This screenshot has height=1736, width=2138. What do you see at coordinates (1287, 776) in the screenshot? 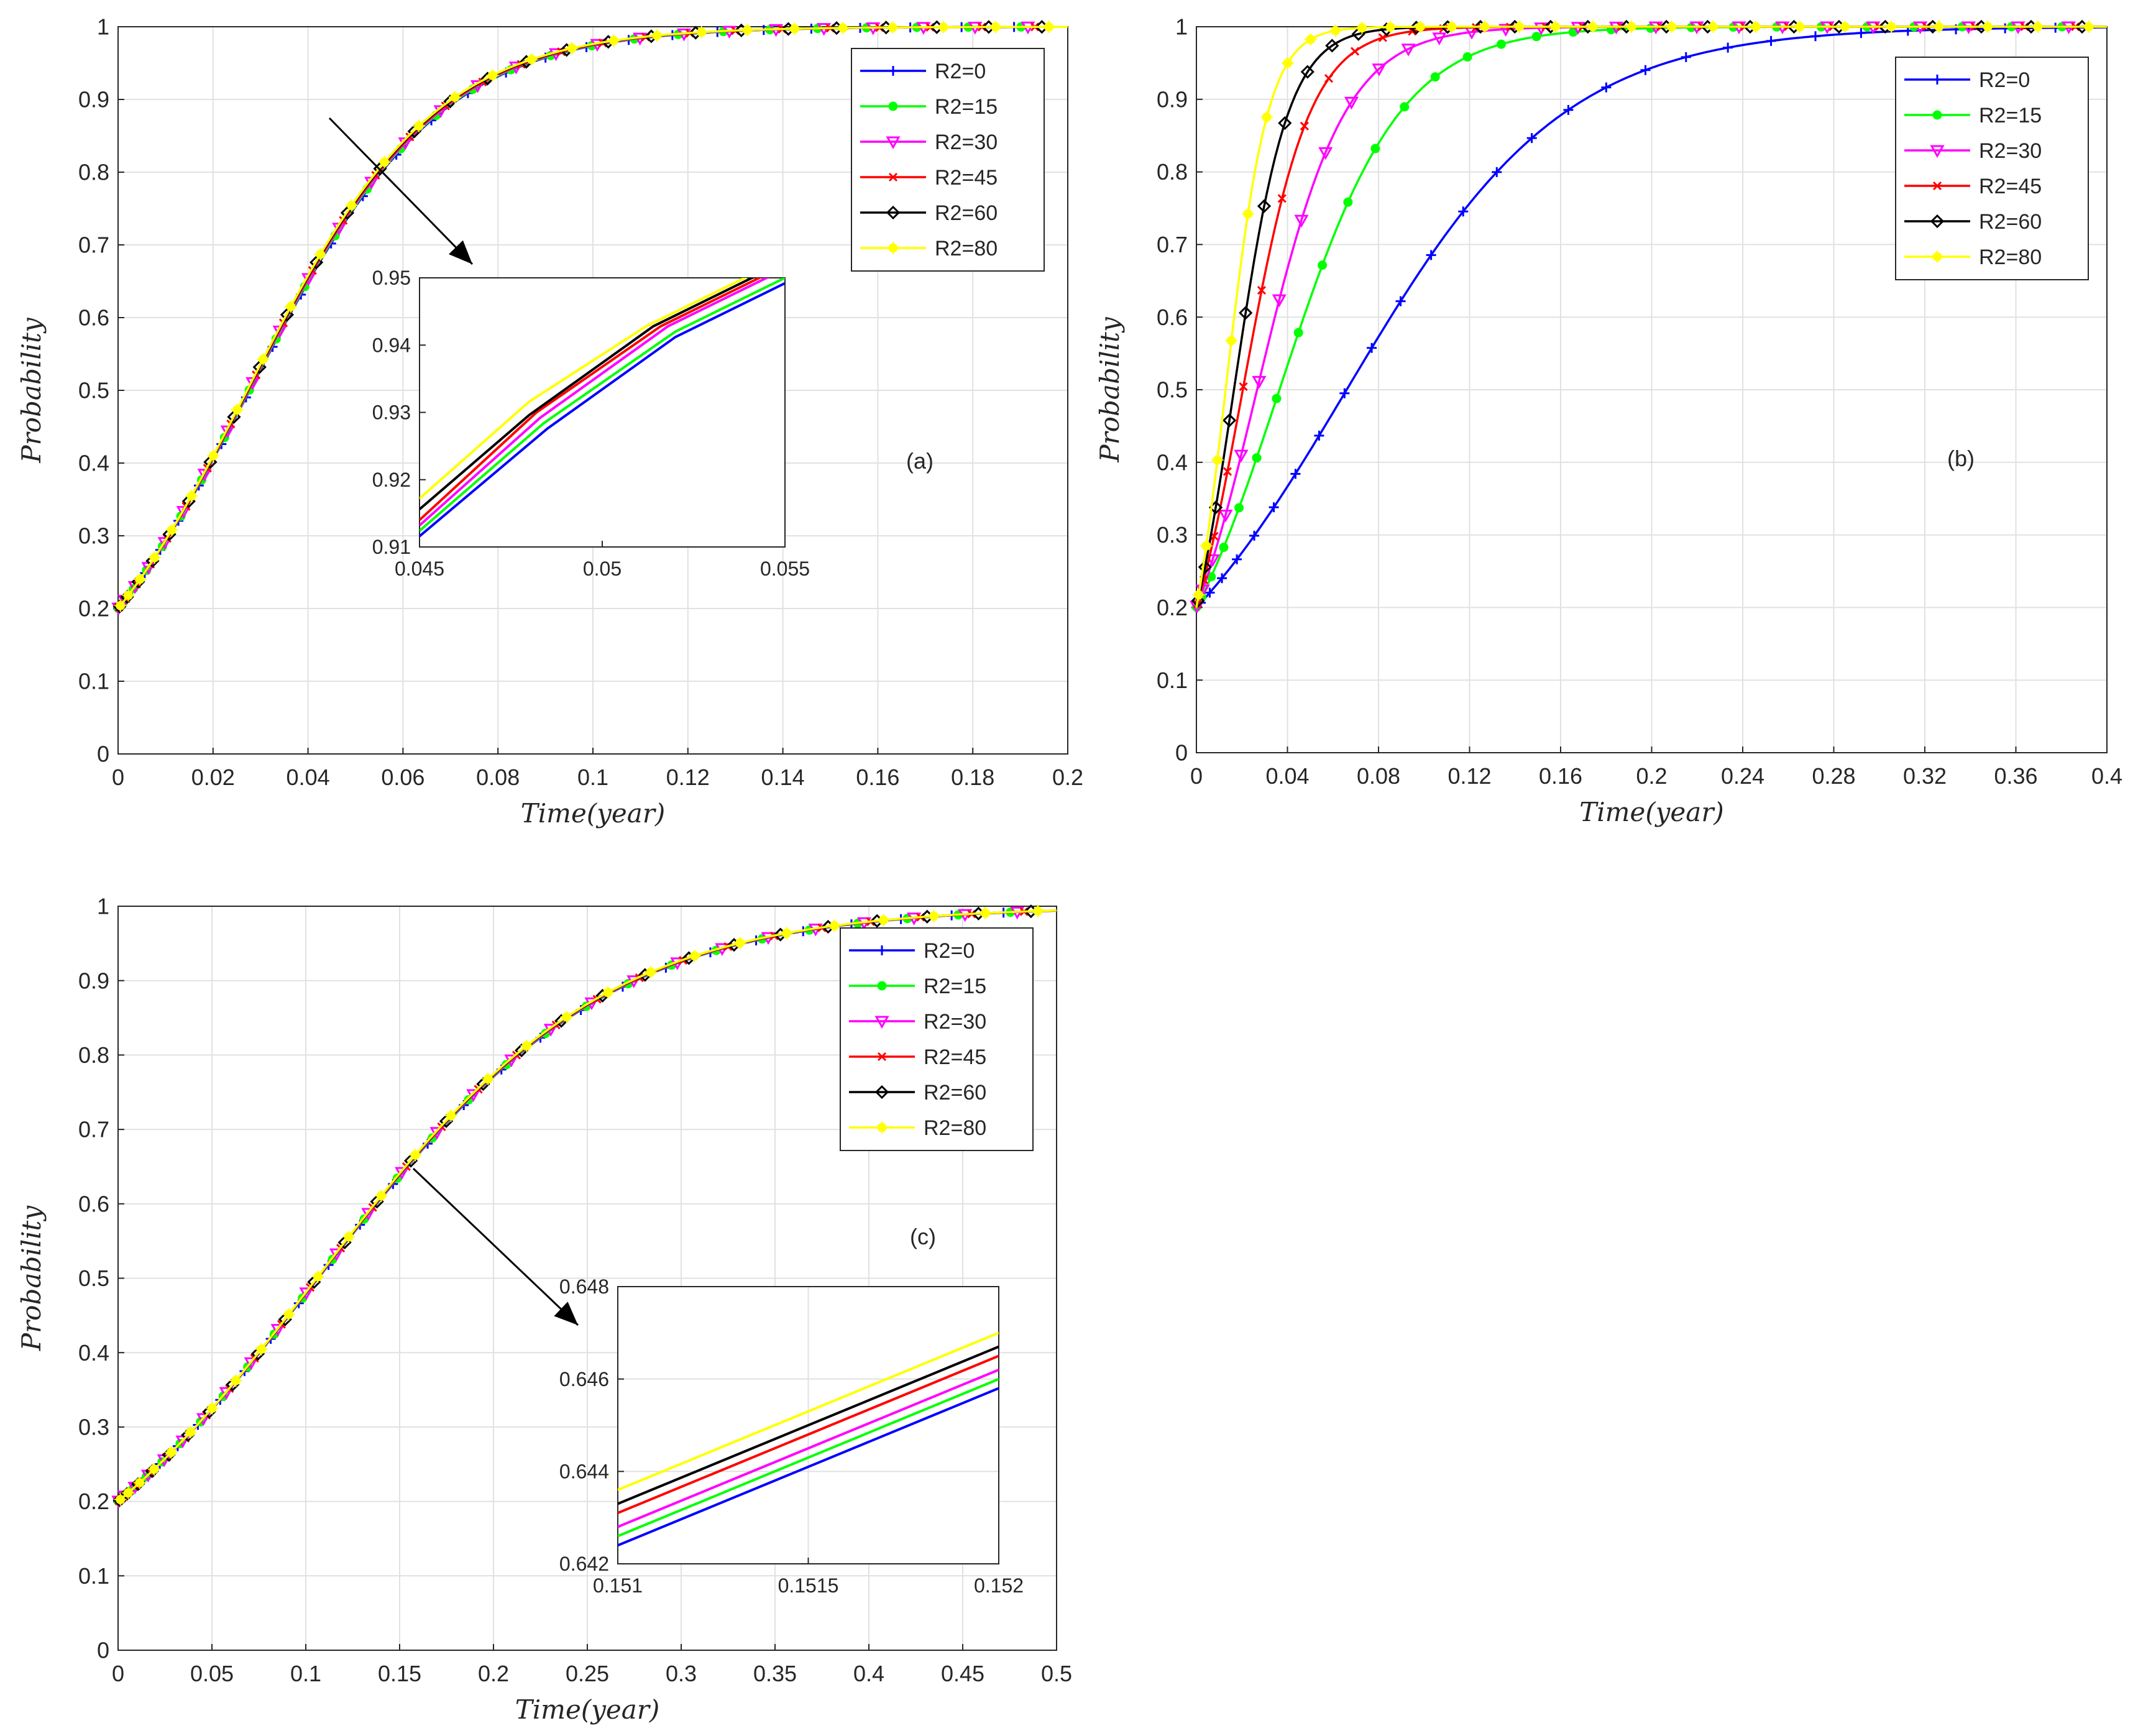
I see `panel-b-x-tick-label: 0.04` at bounding box center [1287, 776].